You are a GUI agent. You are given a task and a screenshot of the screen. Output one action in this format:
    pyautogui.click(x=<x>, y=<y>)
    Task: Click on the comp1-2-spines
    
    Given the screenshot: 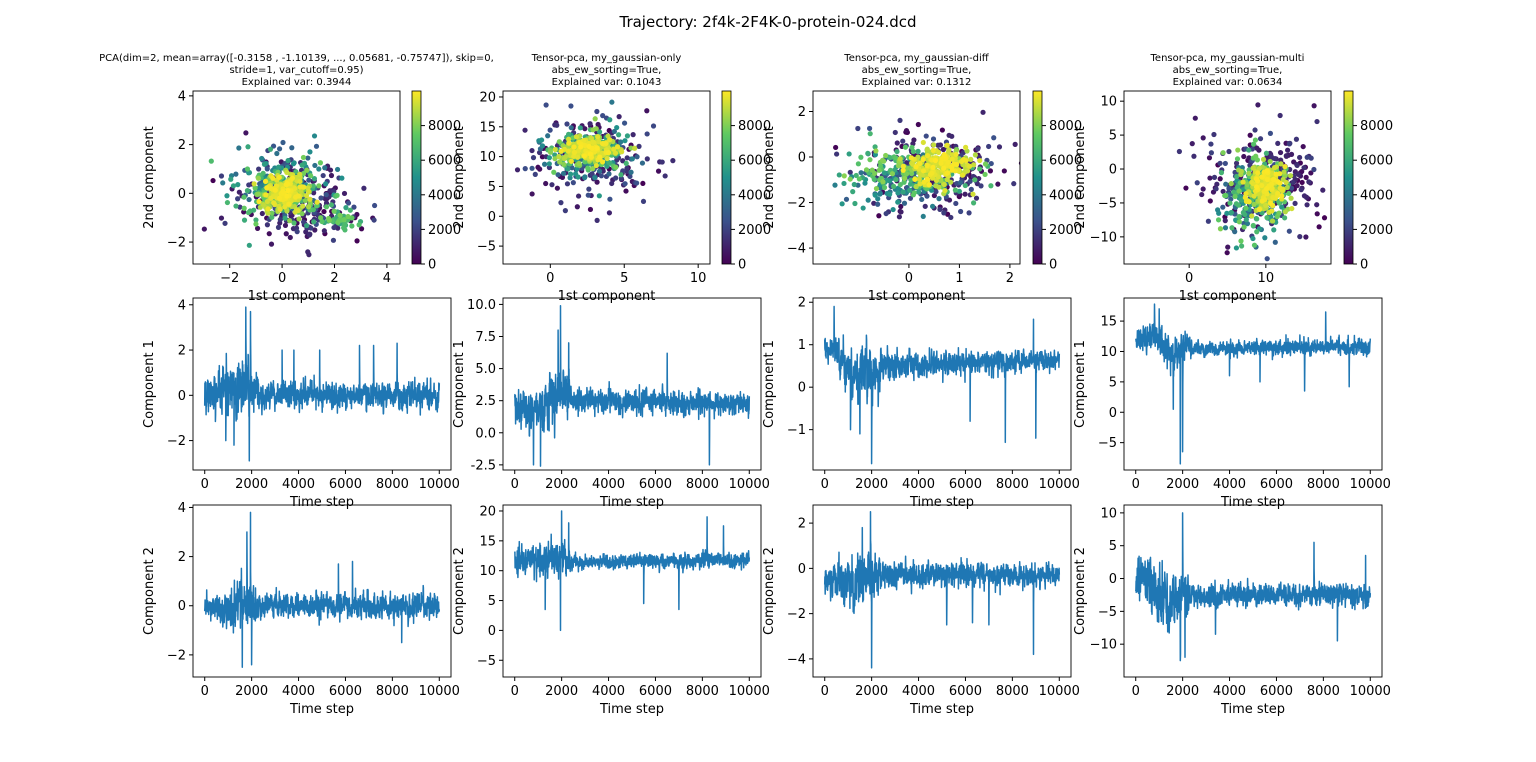 What is the action you would take?
    pyautogui.click(x=632, y=384)
    